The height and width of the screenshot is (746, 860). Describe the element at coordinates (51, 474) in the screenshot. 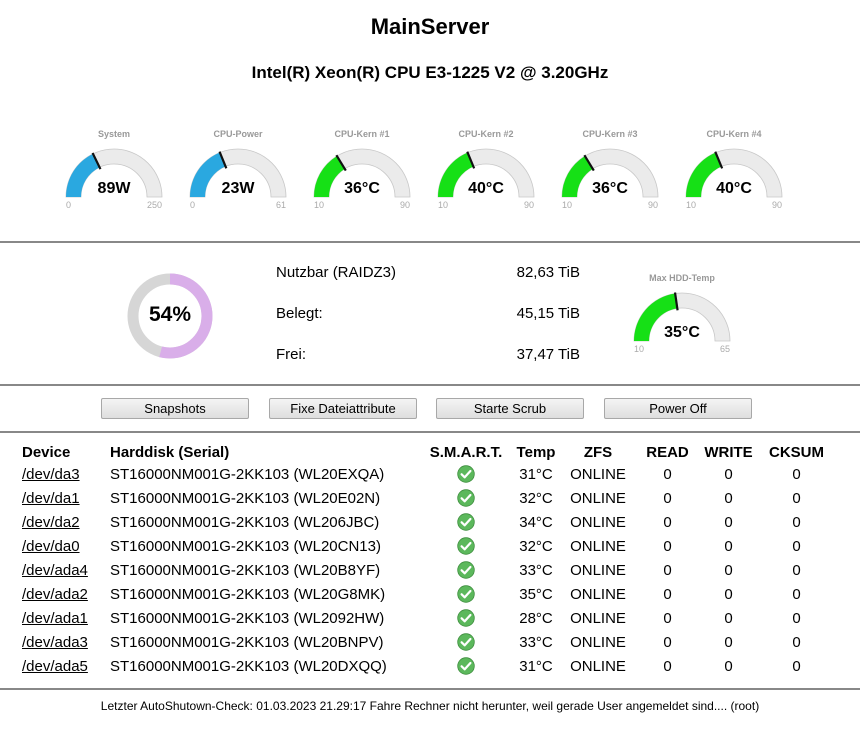

I see `device-link: /dev/da3` at that location.